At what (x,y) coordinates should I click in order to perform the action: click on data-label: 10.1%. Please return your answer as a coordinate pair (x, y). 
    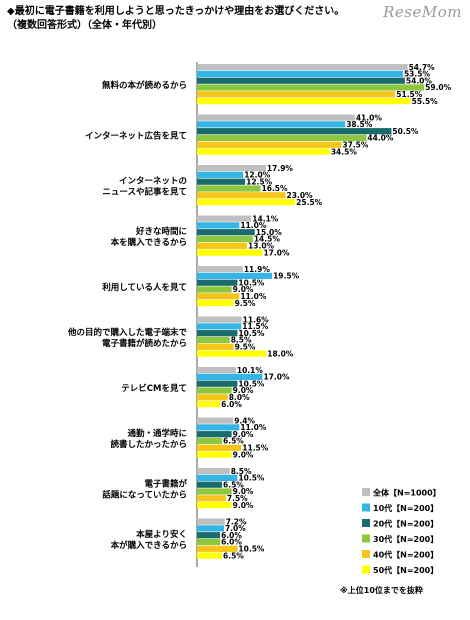
    Looking at the image, I should click on (250, 370).